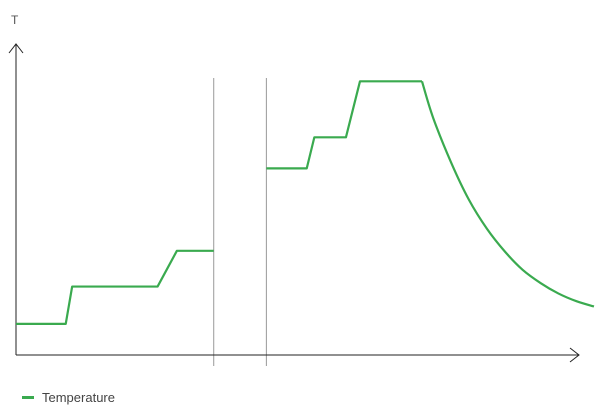  Describe the element at coordinates (16, 48) in the screenshot. I see `y-axis-arrow` at that location.